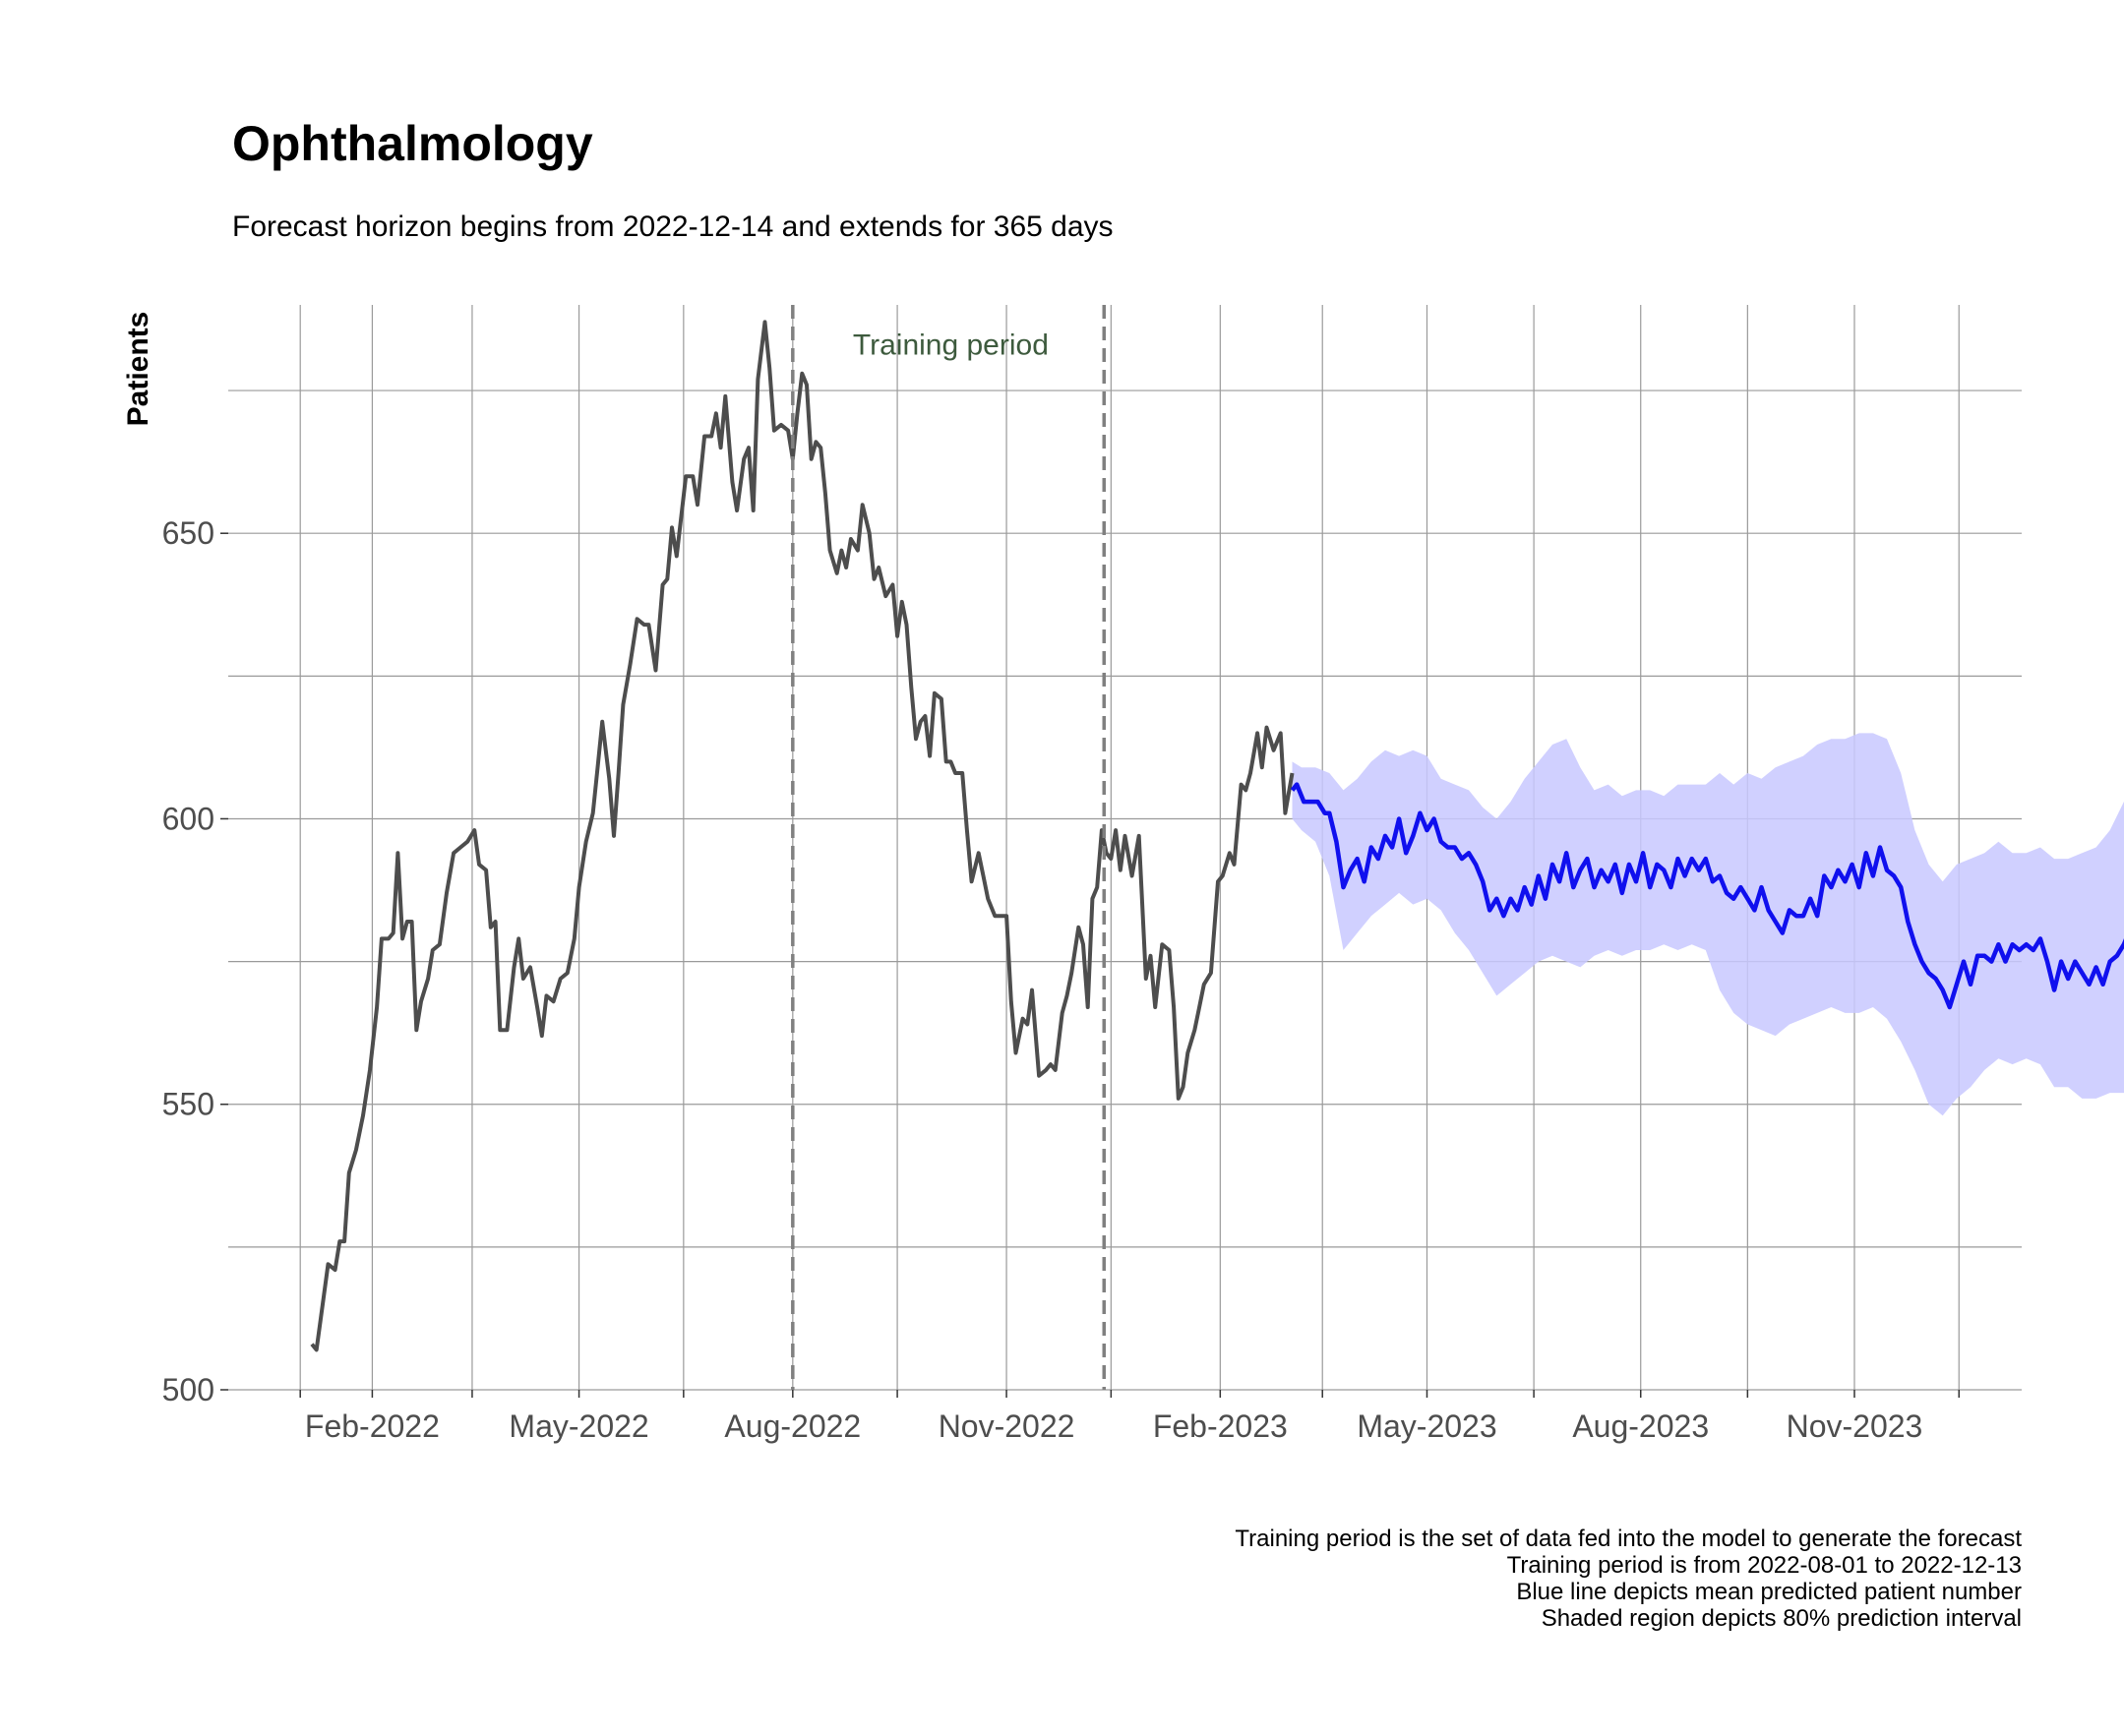 This screenshot has height=1736, width=2124. Describe the element at coordinates (138, 369) in the screenshot. I see `y-axis-label: Patients` at that location.